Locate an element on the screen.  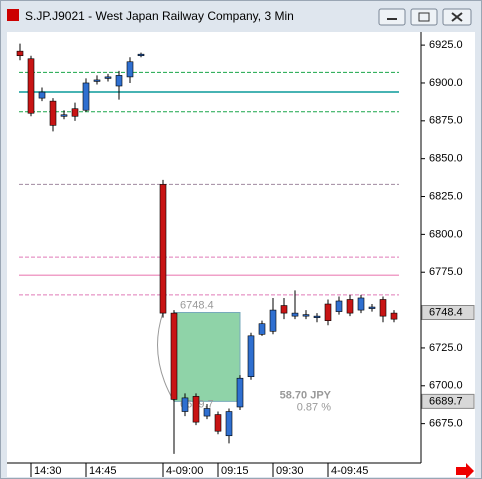
measure-change: 58.70 JPY is located at coordinates (306, 395).